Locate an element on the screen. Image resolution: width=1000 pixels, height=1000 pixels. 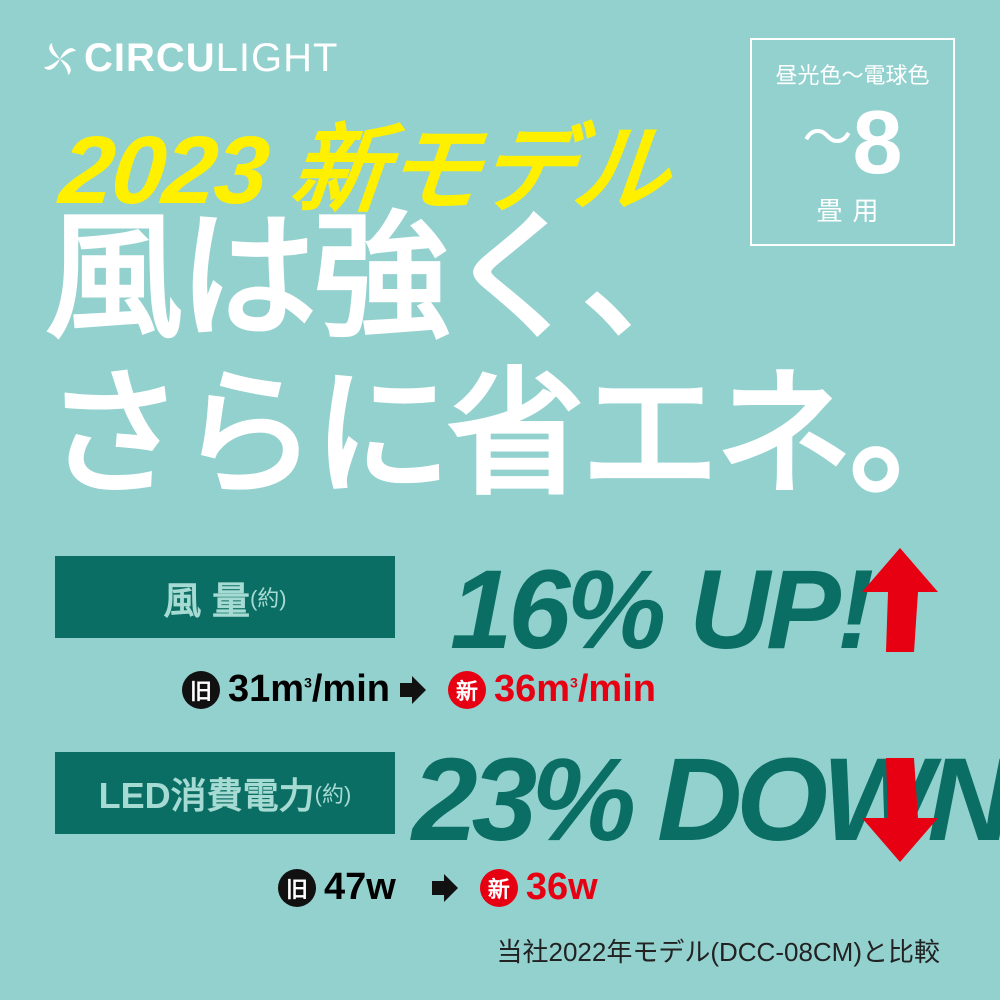
arrow-down-icon is located at coordinates (900, 810).